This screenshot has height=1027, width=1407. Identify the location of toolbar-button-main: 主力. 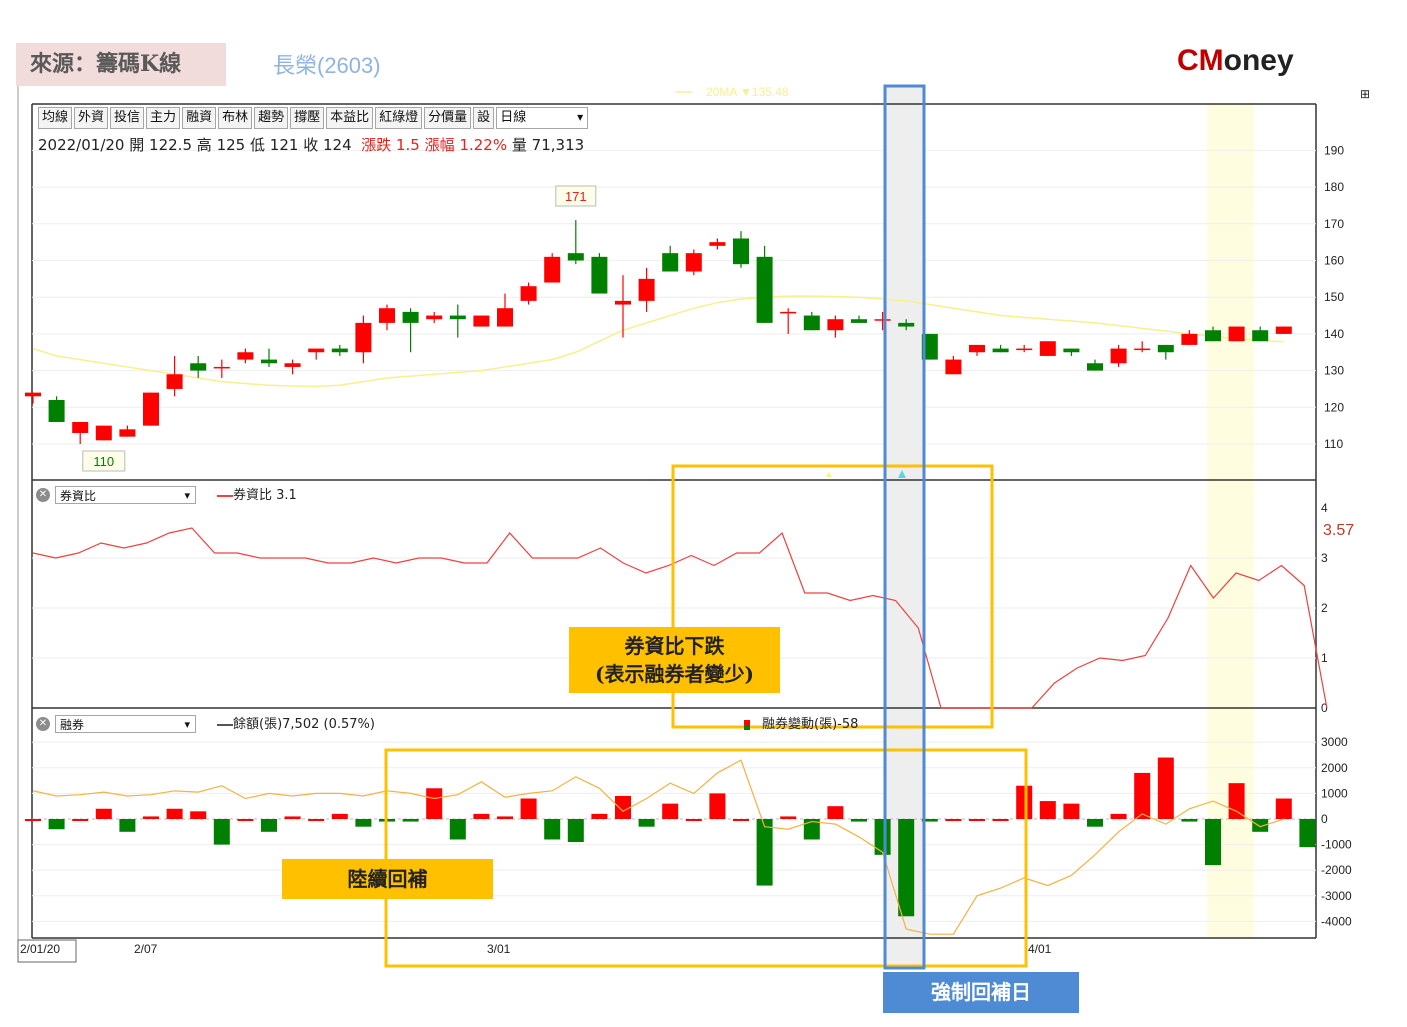
(163, 118).